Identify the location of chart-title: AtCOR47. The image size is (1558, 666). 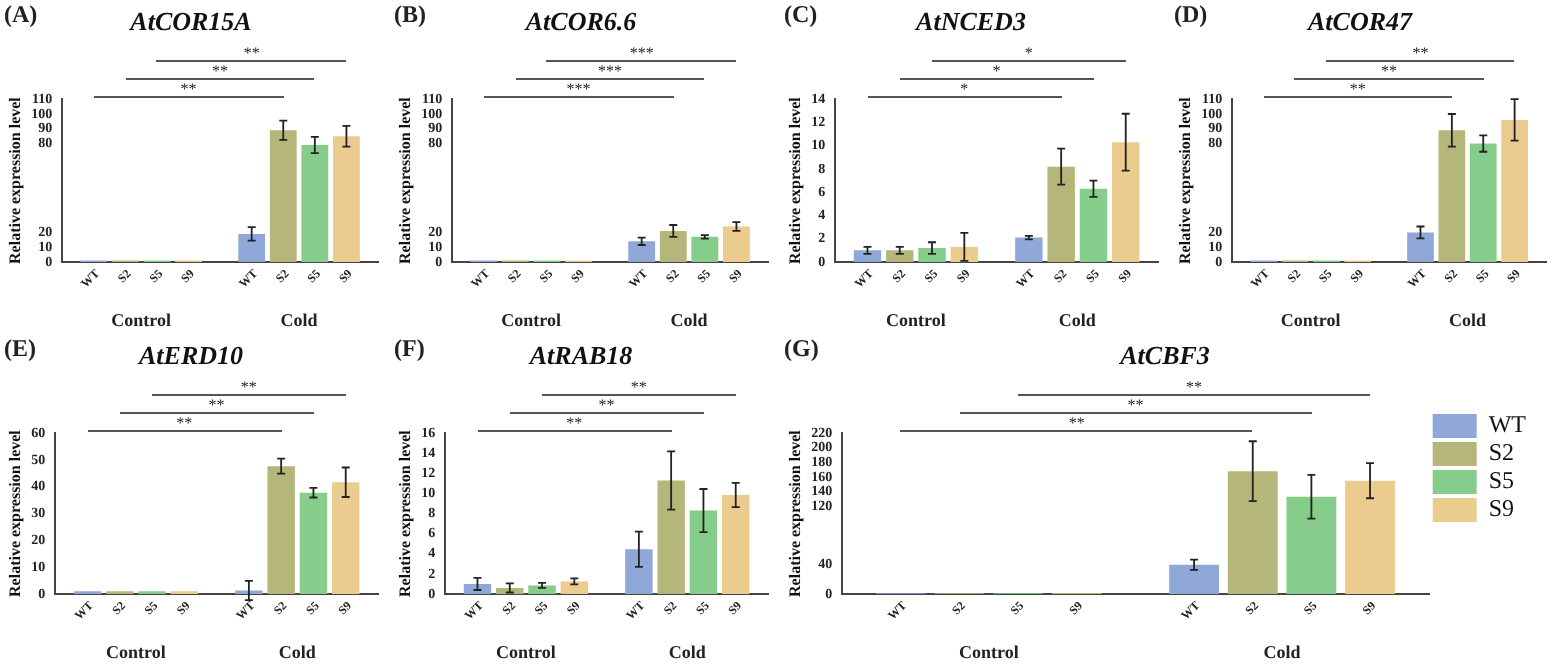
(1359, 21).